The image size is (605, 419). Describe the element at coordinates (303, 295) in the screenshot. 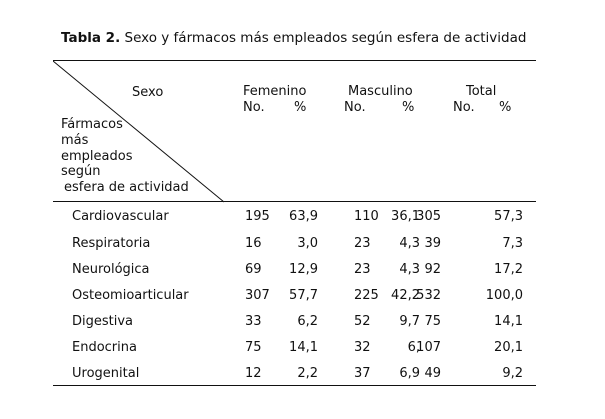

I see `cell-femenino-pct: 57,7` at that location.